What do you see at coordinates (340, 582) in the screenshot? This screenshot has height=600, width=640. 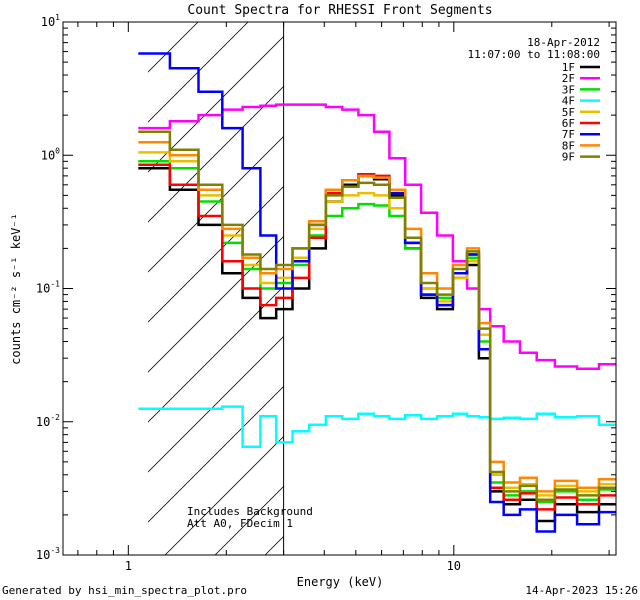 I see `x-axis-label: Energy (keV)` at bounding box center [340, 582].